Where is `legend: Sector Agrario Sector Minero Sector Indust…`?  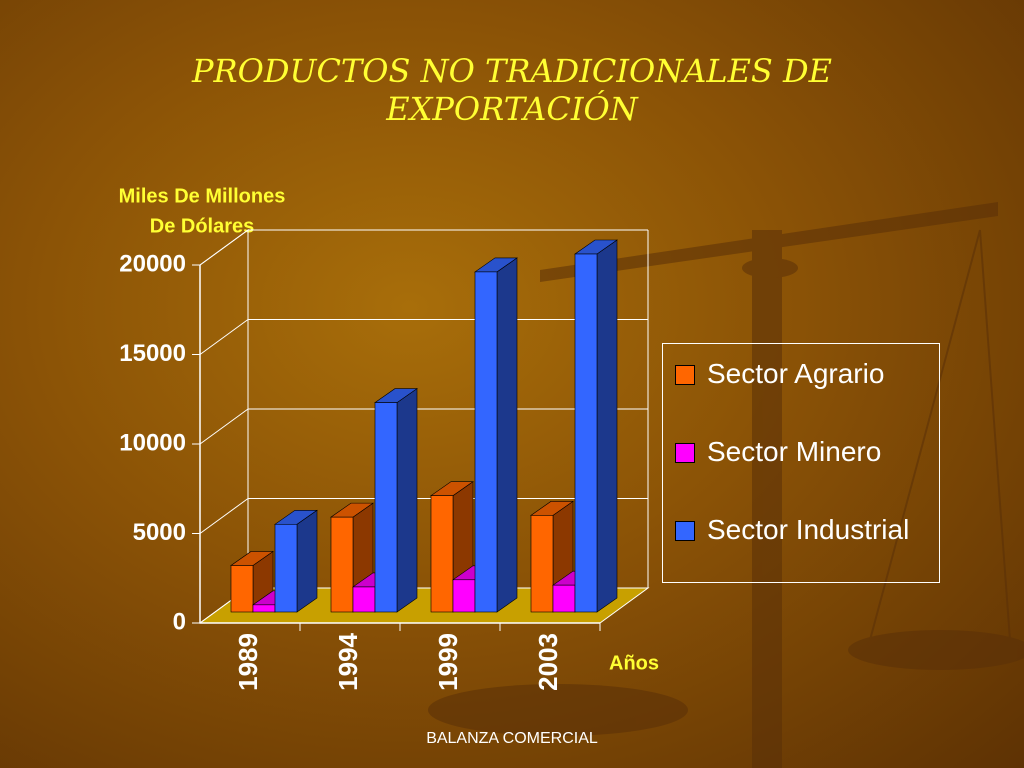 legend: Sector Agrario Sector Minero Sector Indust… is located at coordinates (801, 463).